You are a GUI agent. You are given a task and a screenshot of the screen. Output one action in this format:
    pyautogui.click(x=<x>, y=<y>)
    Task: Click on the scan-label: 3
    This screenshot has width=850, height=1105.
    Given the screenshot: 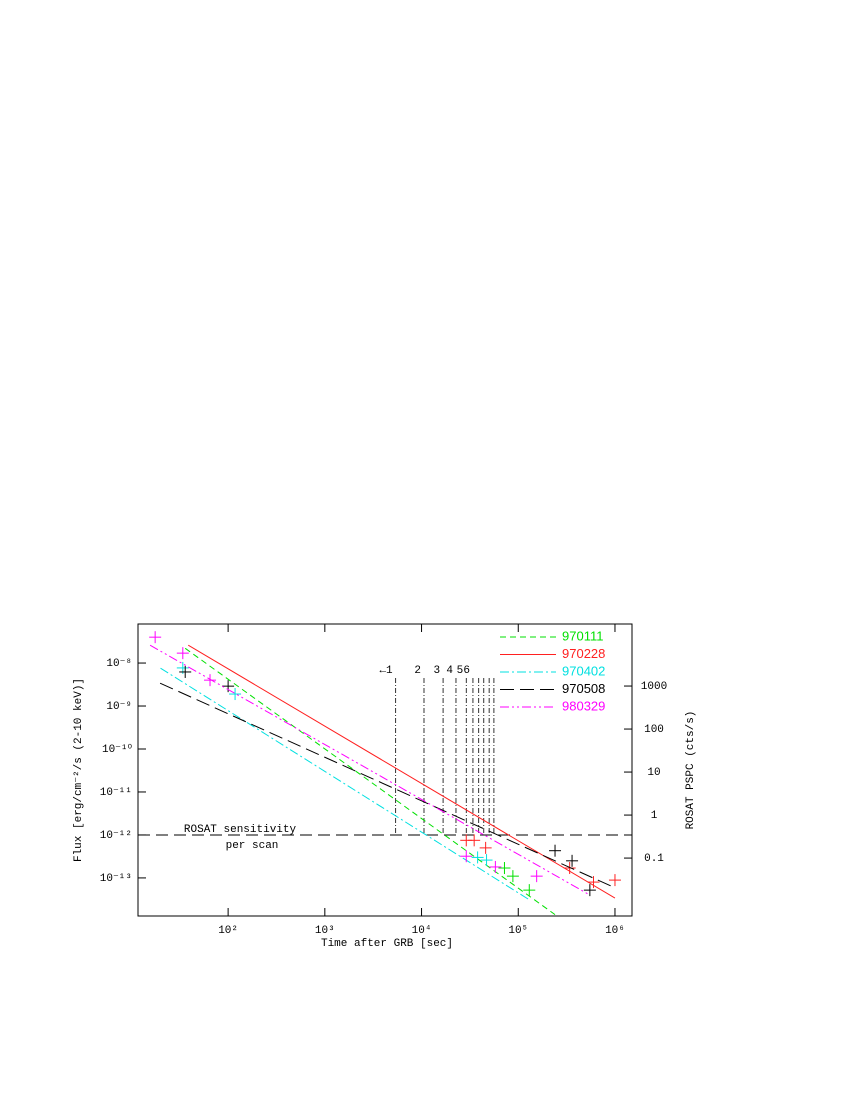 What is the action you would take?
    pyautogui.click(x=436, y=671)
    